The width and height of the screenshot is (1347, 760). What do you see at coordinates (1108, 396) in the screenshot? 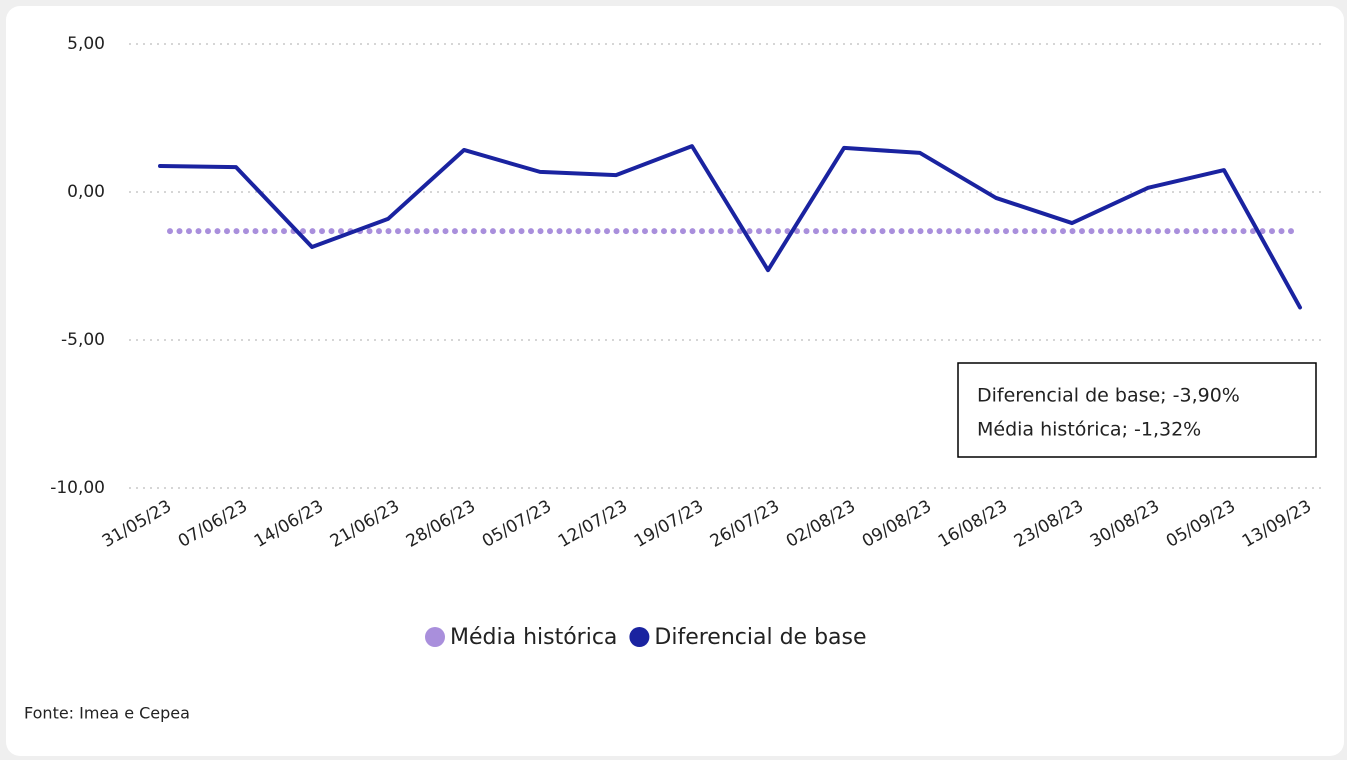
I see `annotation: Diferencial de base; -3,90%` at bounding box center [1108, 396].